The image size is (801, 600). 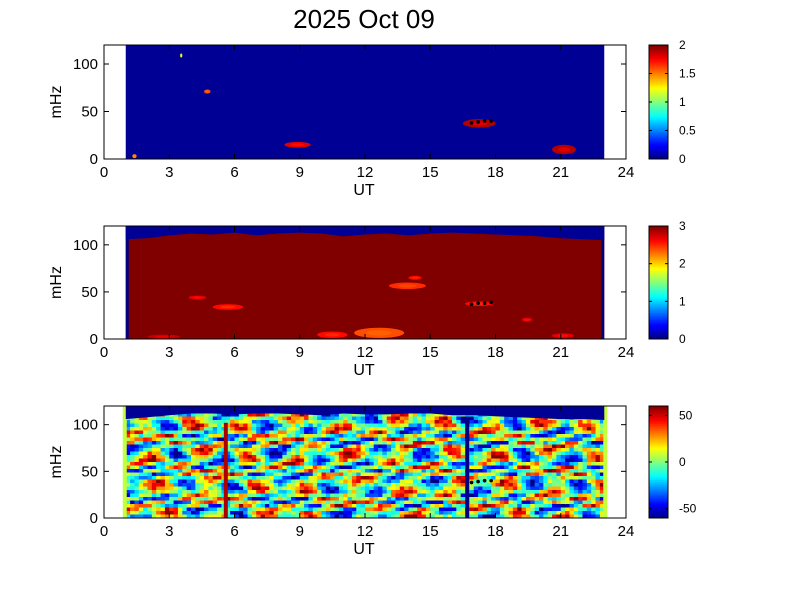 I want to click on colorbar: 00.511.52, so click(x=672, y=102).